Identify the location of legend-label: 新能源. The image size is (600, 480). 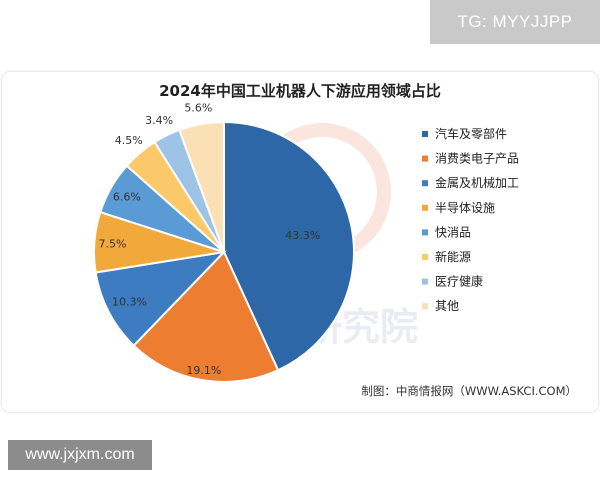
(453, 256).